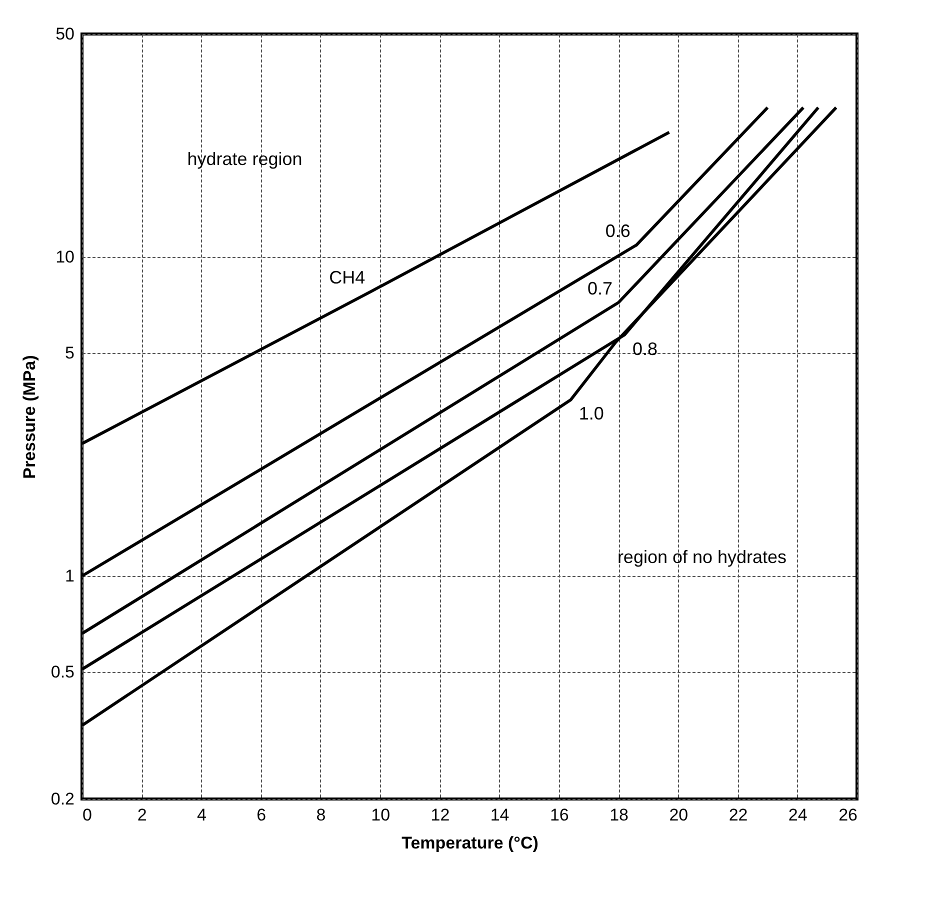 This screenshot has width=934, height=900. I want to click on x-tick-label: 2, so click(142, 815).